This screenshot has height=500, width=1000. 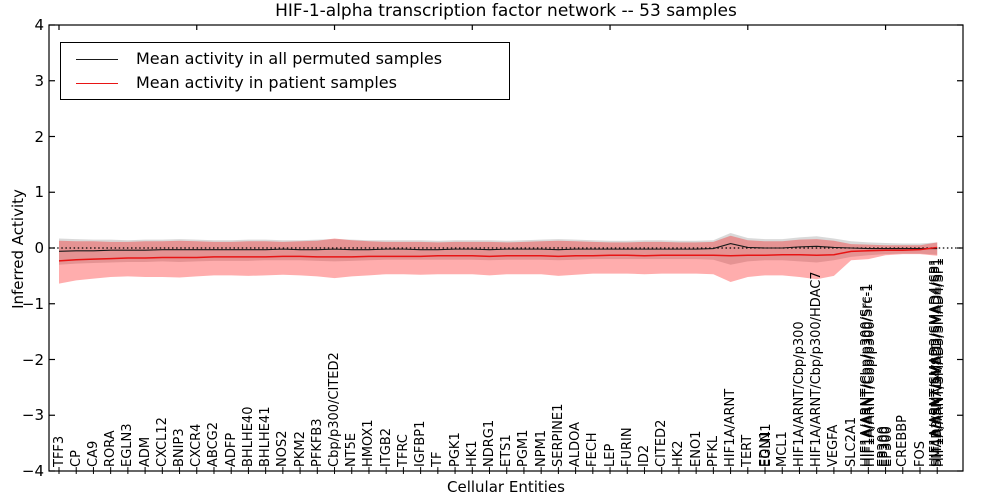 What do you see at coordinates (97, 83) in the screenshot?
I see `legend-line-patient-icon` at bounding box center [97, 83].